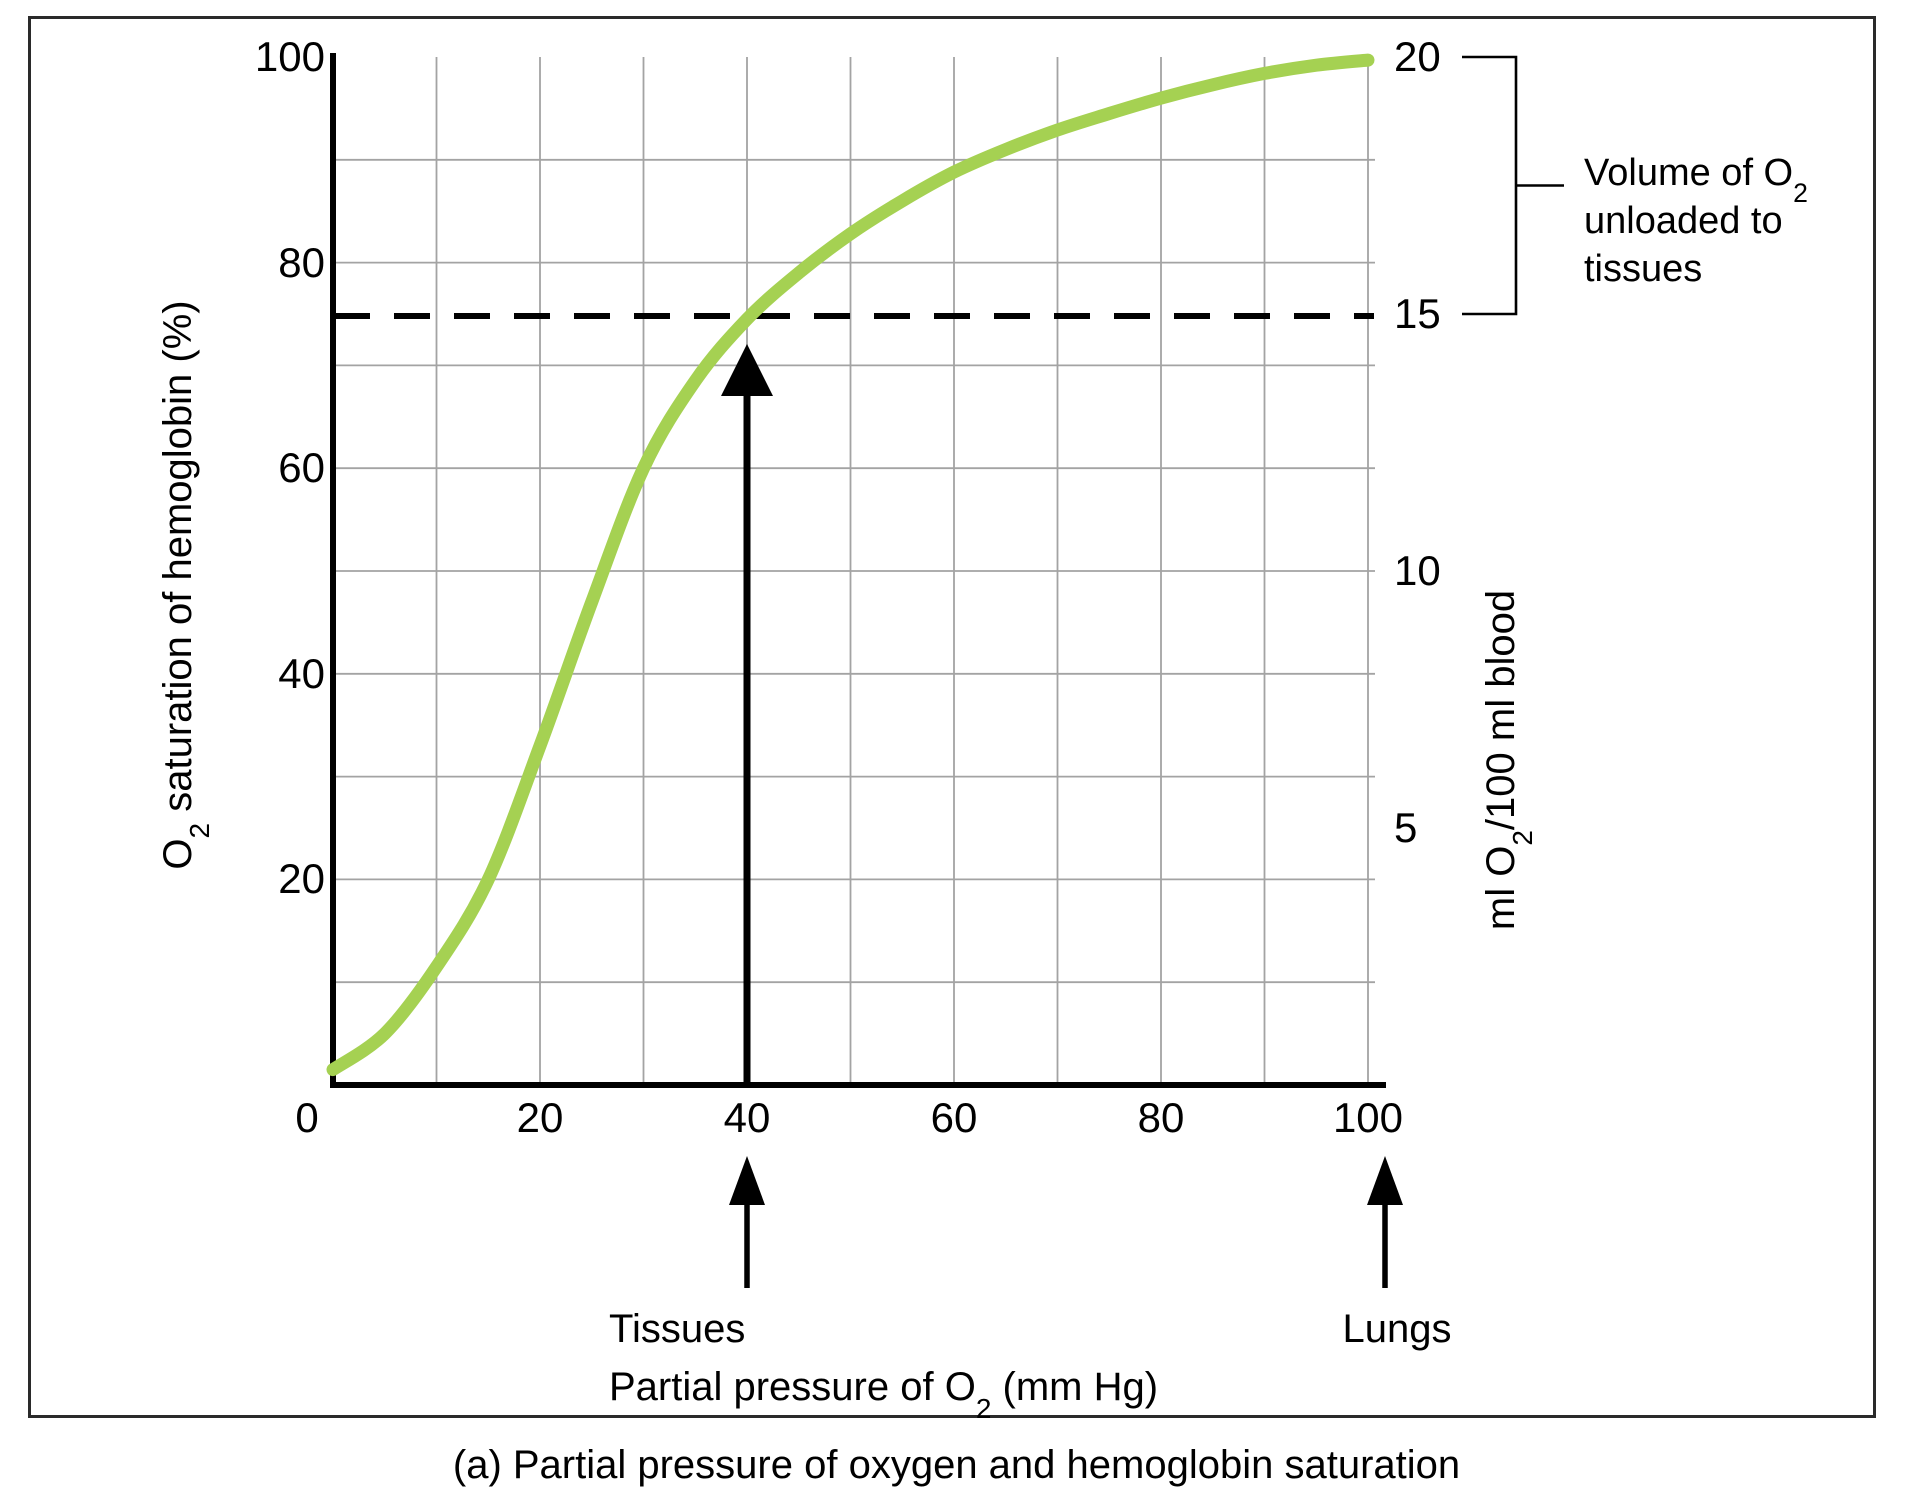 This screenshot has width=1913, height=1508. Describe the element at coordinates (540, 1117) in the screenshot. I see `x-tick-label: 20` at that location.